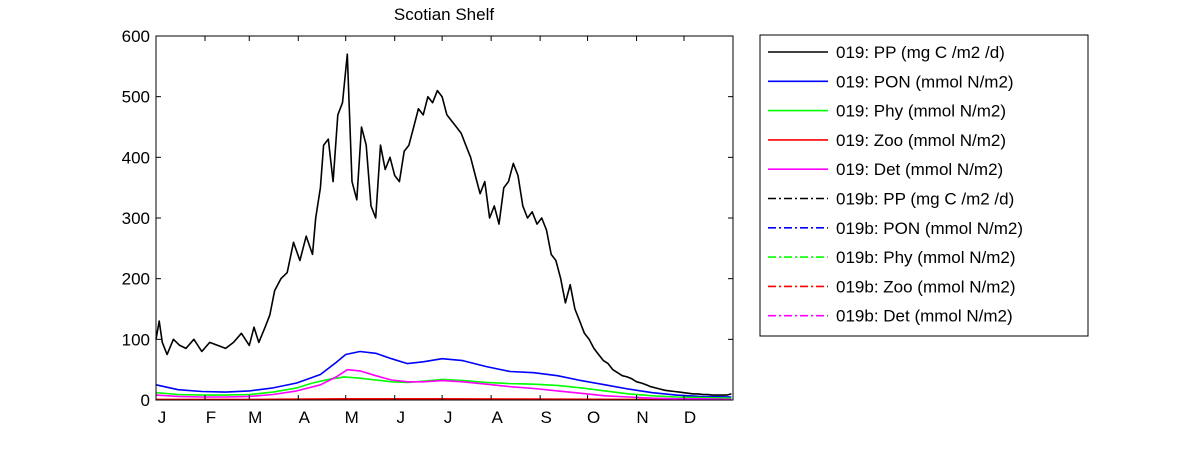 The width and height of the screenshot is (1200, 450). What do you see at coordinates (593, 417) in the screenshot?
I see `x-tick-label: O` at bounding box center [593, 417].